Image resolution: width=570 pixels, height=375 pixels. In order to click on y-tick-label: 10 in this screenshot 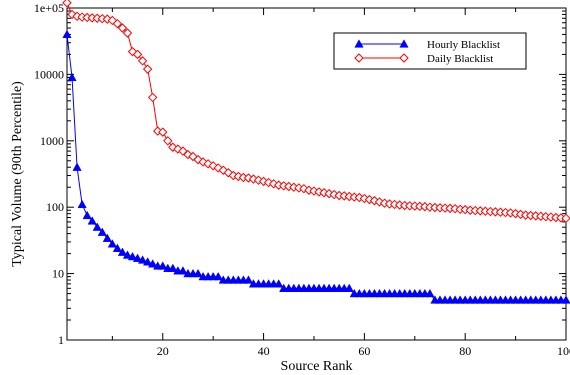, I will do `click(58, 274)`.